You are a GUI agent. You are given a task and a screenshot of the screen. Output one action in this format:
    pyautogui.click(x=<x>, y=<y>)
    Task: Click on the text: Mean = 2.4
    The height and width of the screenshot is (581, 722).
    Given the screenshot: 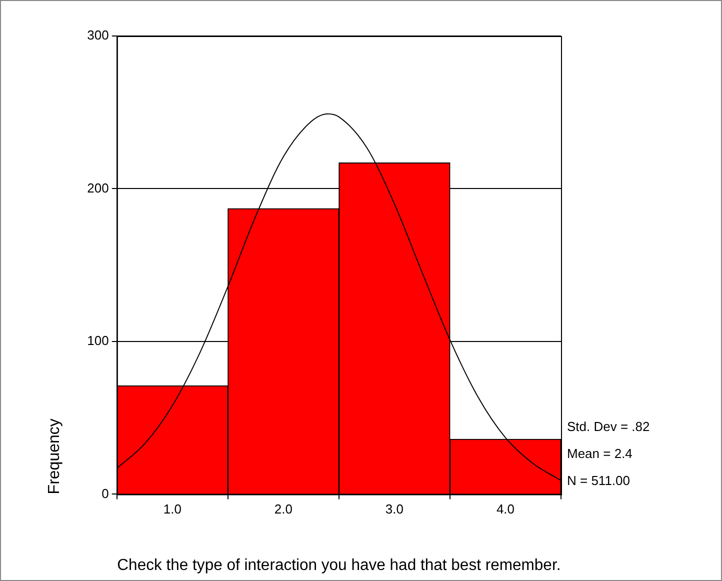 What is the action you would take?
    pyautogui.click(x=599, y=453)
    